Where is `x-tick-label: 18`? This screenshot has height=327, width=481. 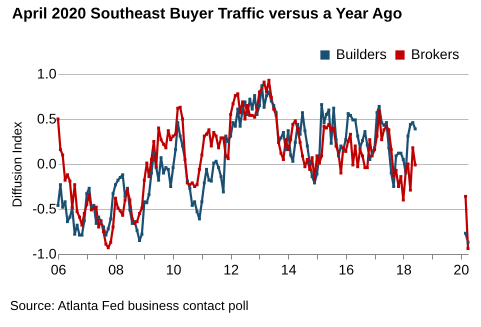
x-tick-label: 18 is located at coordinates (404, 270).